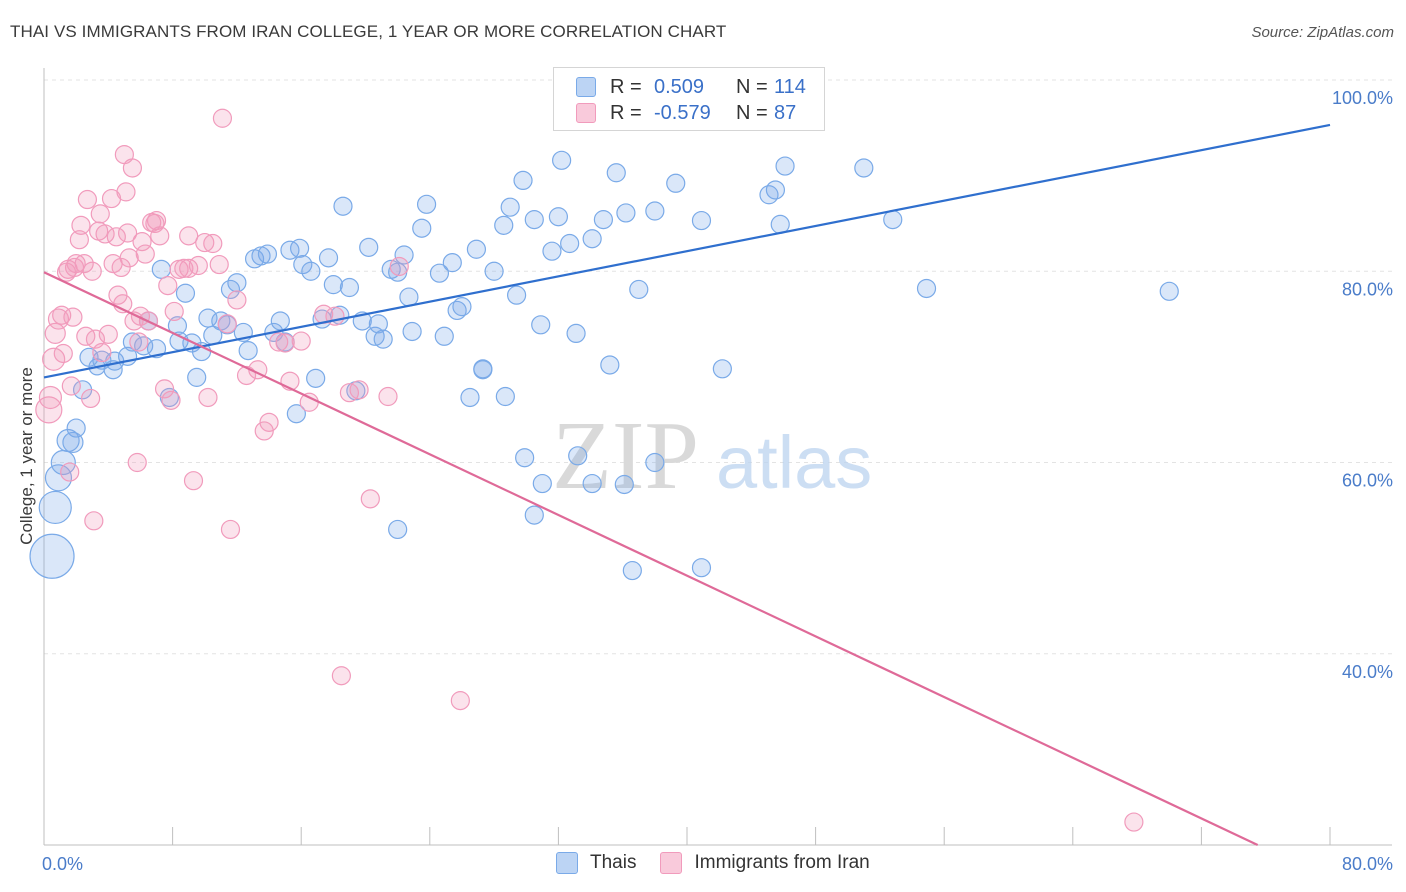  What do you see at coordinates (26, 456) in the screenshot?
I see `y-axis-label: College, 1 year or more` at bounding box center [26, 456].